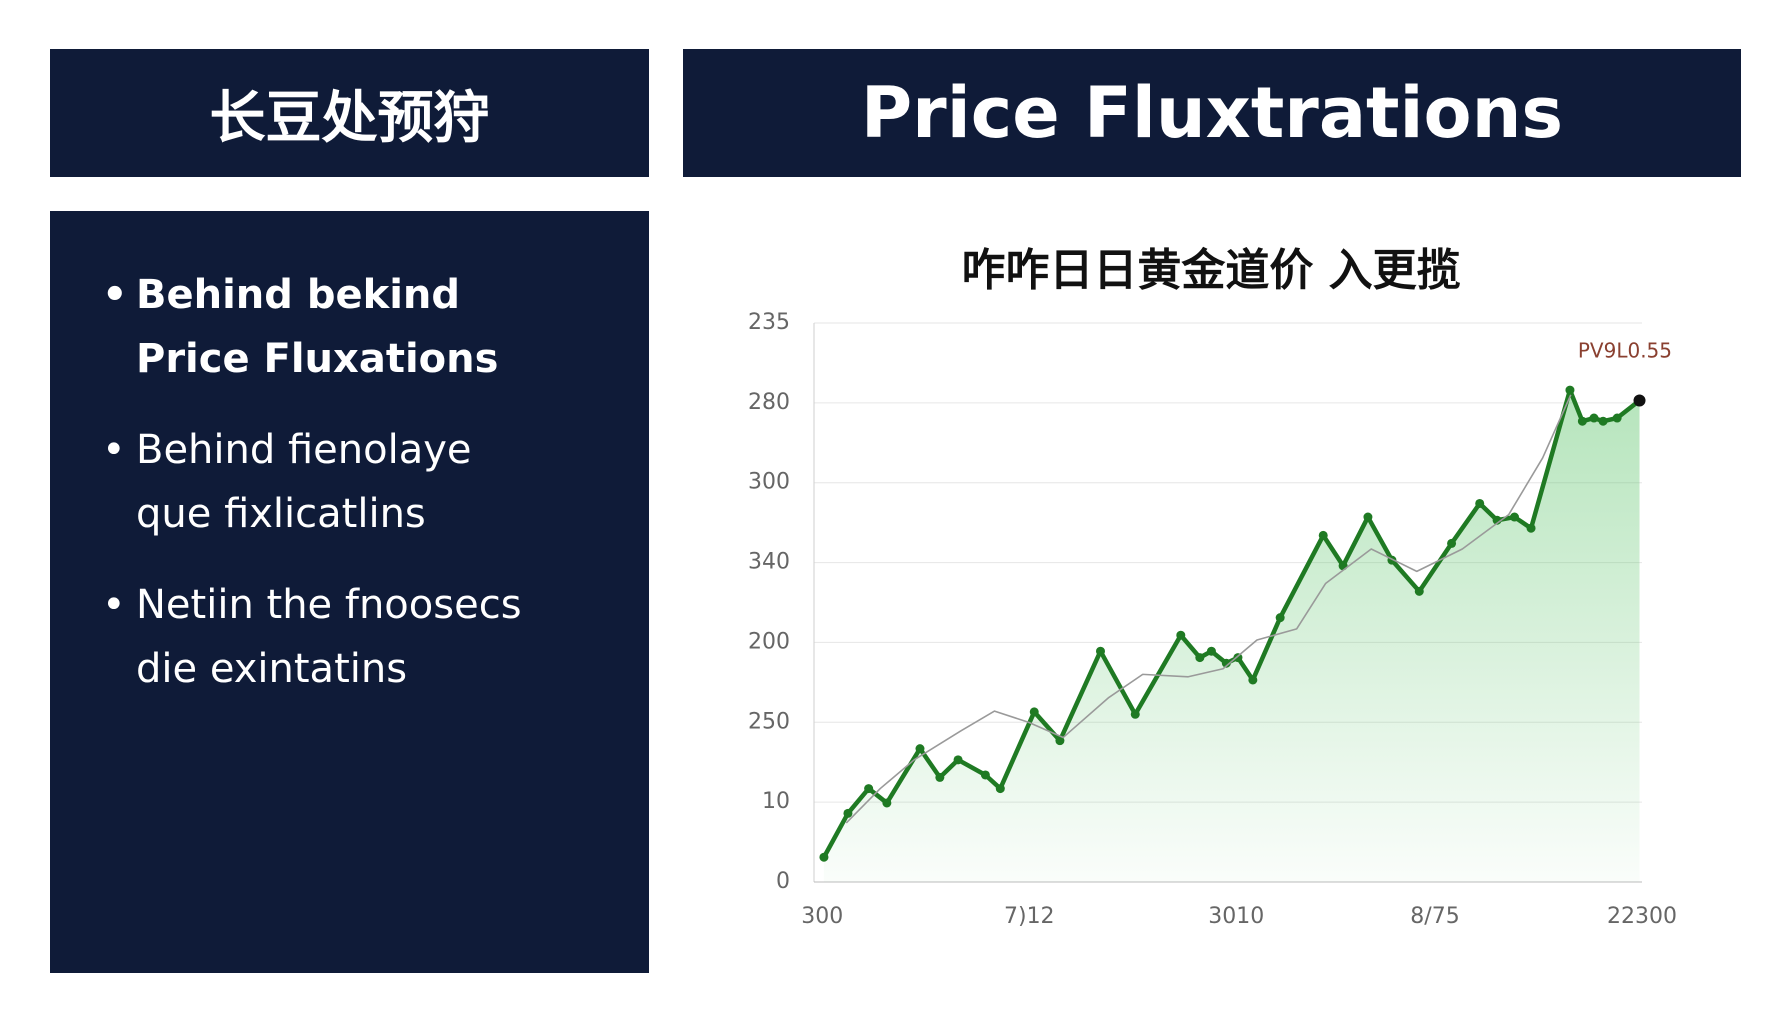 The width and height of the screenshot is (1792, 1024). I want to click on bullet-line: Behind fienolaye, so click(304, 450).